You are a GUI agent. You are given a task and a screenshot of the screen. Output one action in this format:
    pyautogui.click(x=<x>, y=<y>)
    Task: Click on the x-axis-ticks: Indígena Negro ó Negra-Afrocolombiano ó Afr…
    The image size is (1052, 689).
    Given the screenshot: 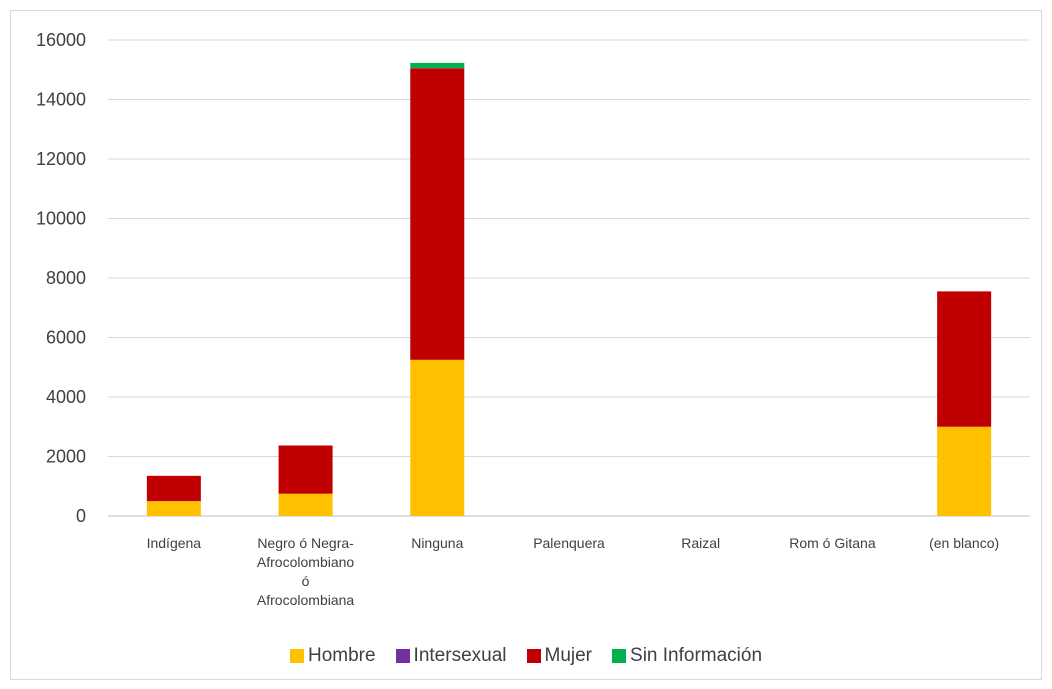 What is the action you would take?
    pyautogui.click(x=573, y=571)
    